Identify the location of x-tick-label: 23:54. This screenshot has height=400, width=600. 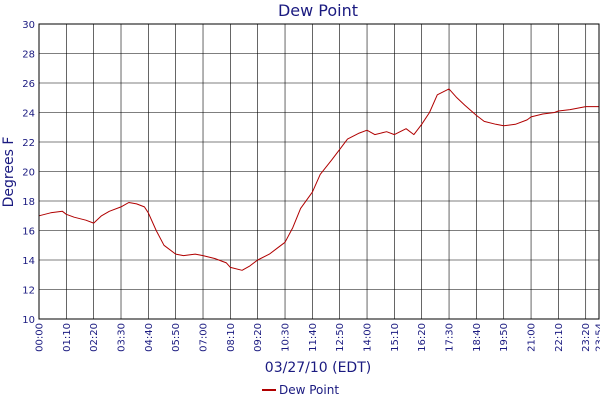
(597, 337).